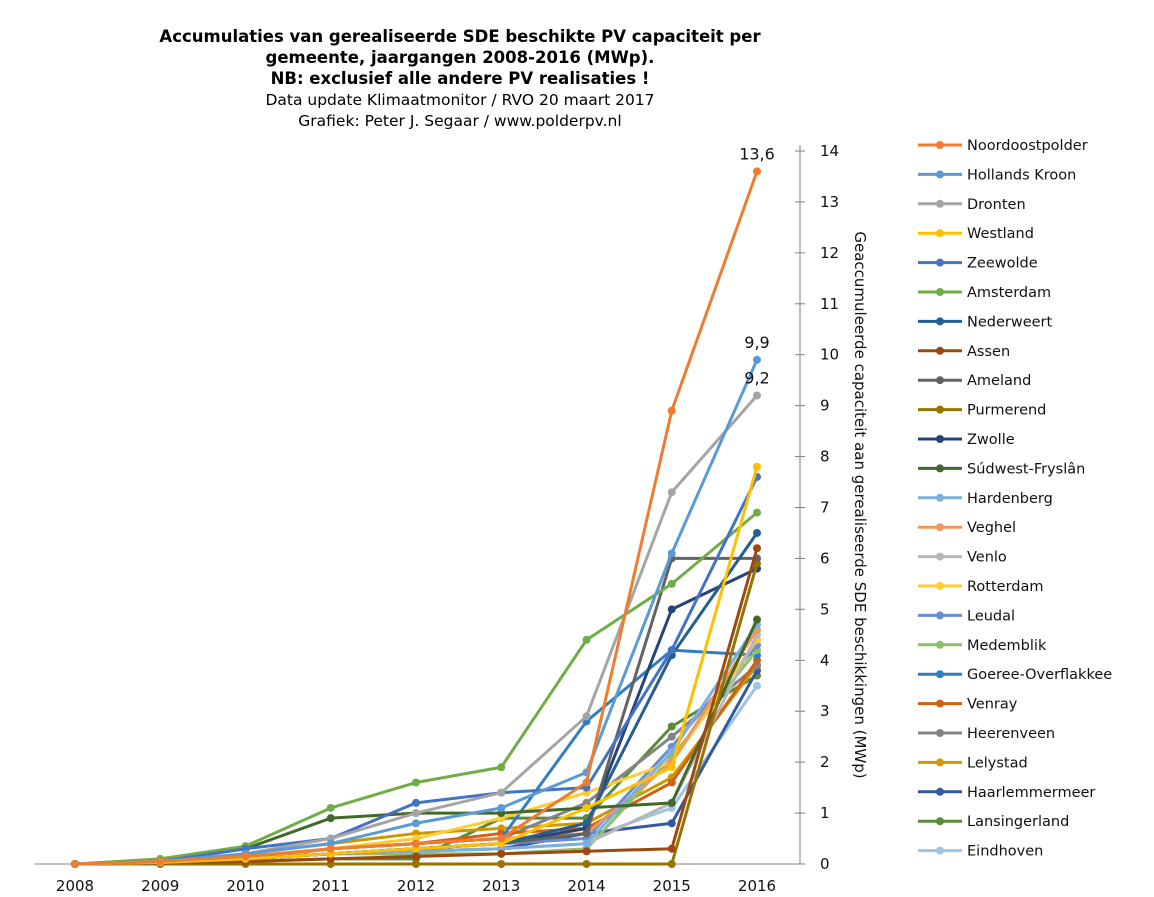 The height and width of the screenshot is (897, 1154). Describe the element at coordinates (1011, 734) in the screenshot. I see `legend-label: Heerenveen` at that location.